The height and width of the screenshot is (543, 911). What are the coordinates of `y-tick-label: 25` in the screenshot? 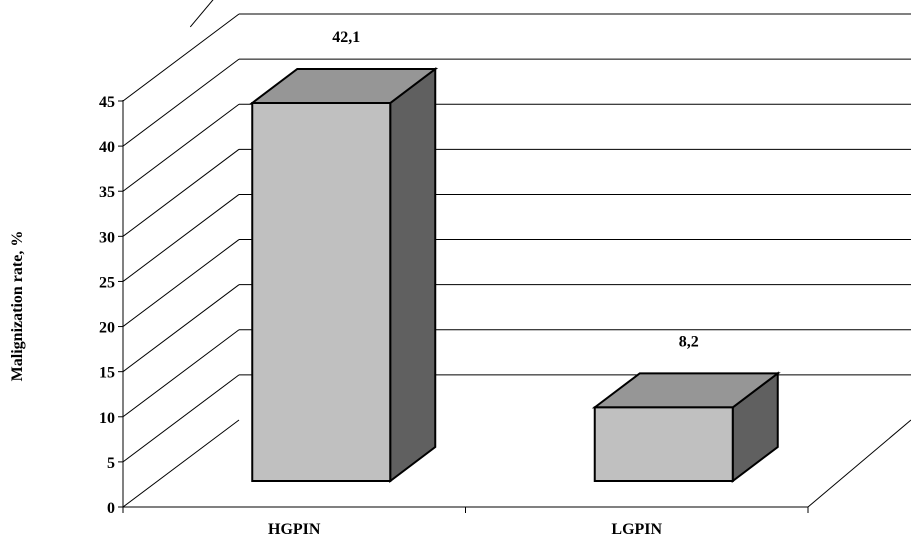 It's located at (107, 282).